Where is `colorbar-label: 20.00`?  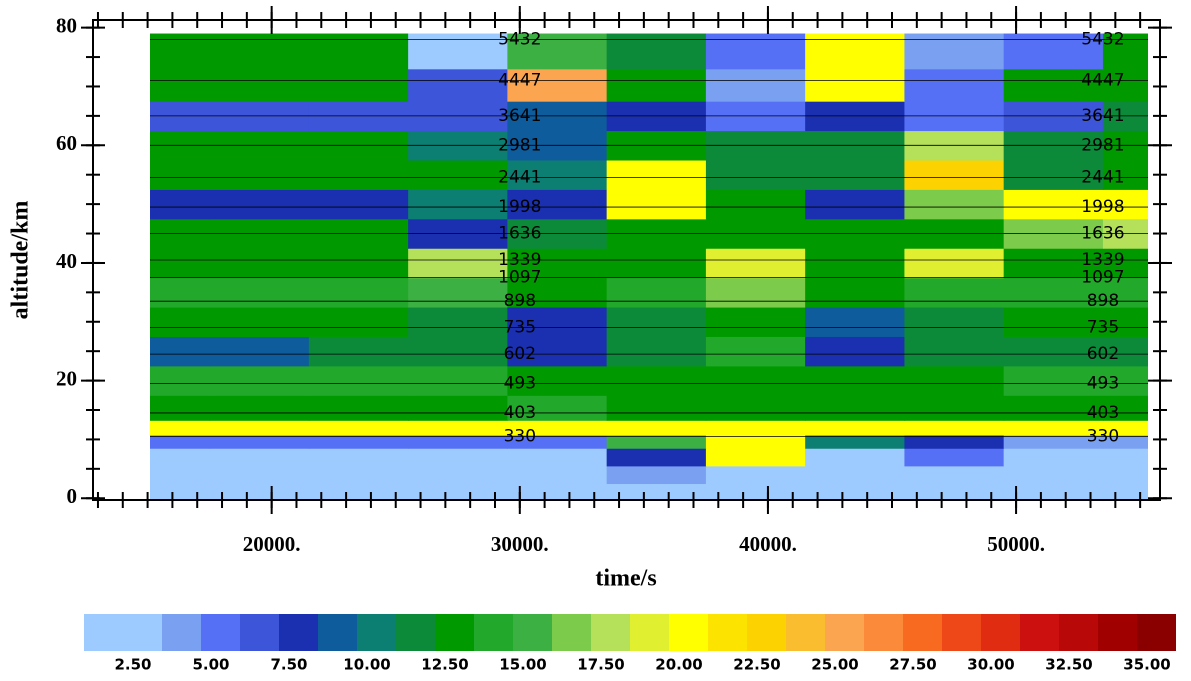
colorbar-label: 20.00 is located at coordinates (678, 665).